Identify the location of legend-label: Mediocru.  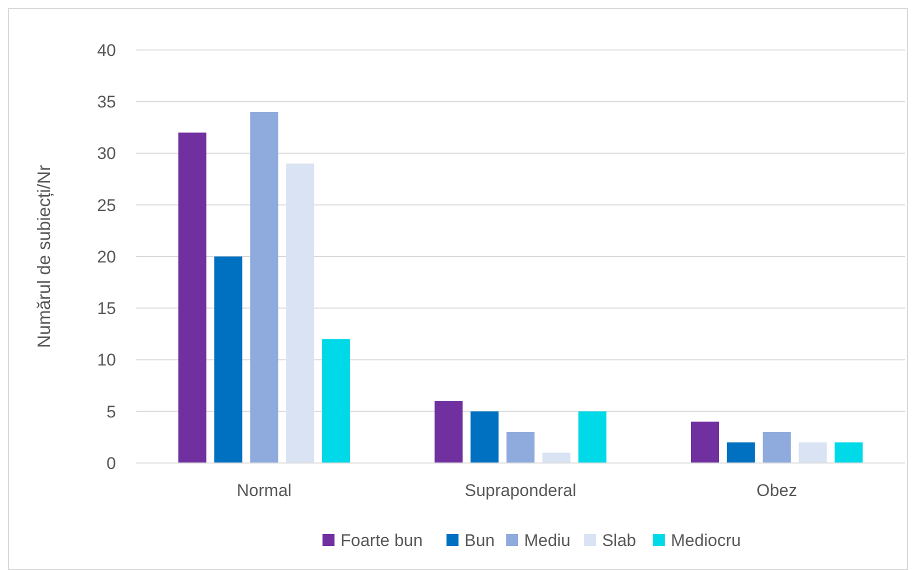
(705, 540).